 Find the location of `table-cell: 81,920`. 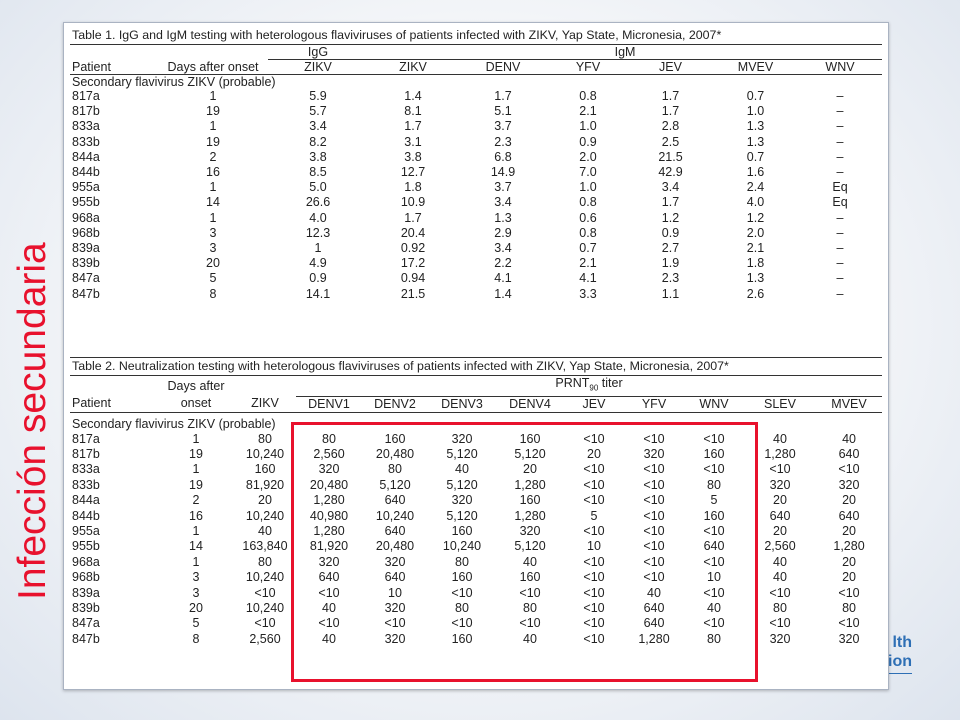

table-cell: 81,920 is located at coordinates (329, 546).